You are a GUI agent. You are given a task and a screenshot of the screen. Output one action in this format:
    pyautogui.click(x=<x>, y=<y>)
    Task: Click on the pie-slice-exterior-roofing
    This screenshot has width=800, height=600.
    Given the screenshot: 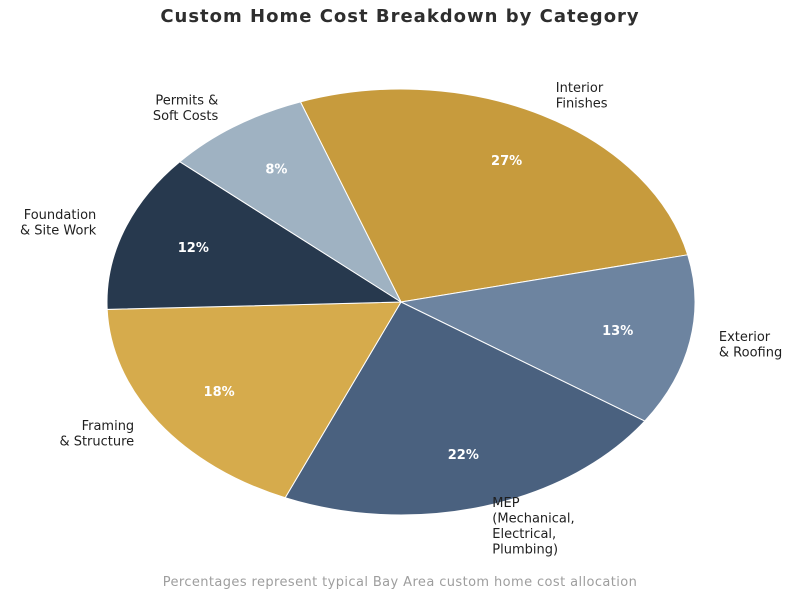 What is the action you would take?
    pyautogui.click(x=548, y=338)
    